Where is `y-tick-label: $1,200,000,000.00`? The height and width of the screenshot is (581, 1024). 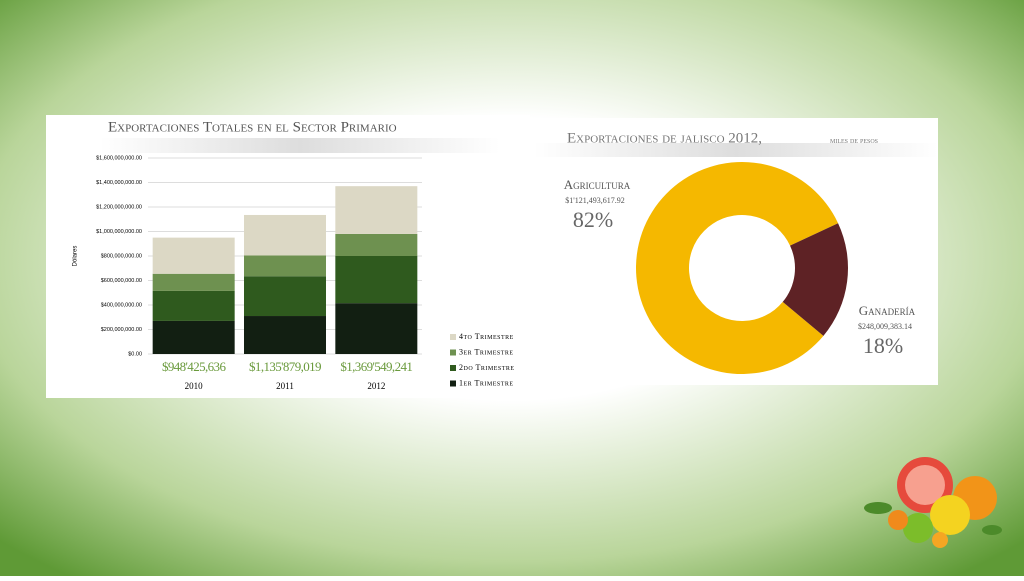 y-tick-label: $1,200,000,000.00 is located at coordinates (119, 207).